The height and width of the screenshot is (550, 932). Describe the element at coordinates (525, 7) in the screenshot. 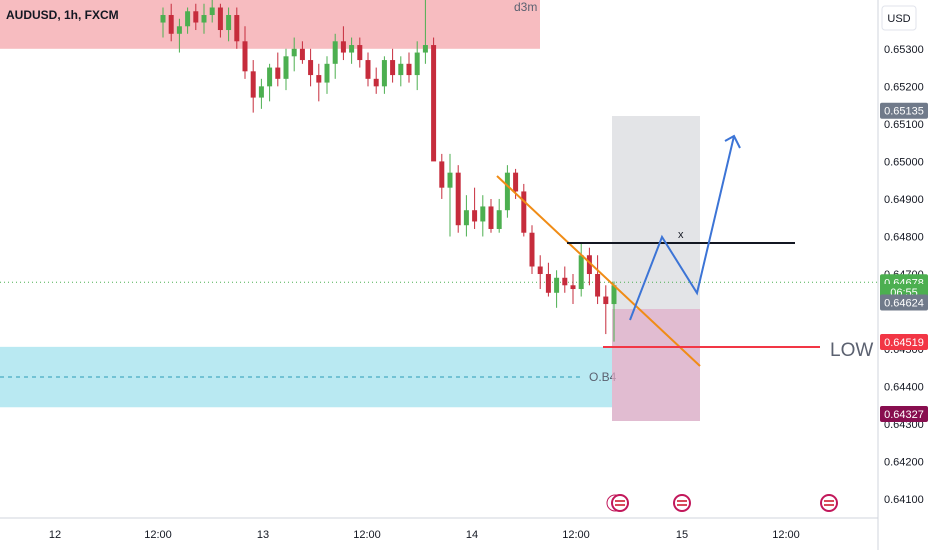

I see `supply-zone-label: d3m` at that location.